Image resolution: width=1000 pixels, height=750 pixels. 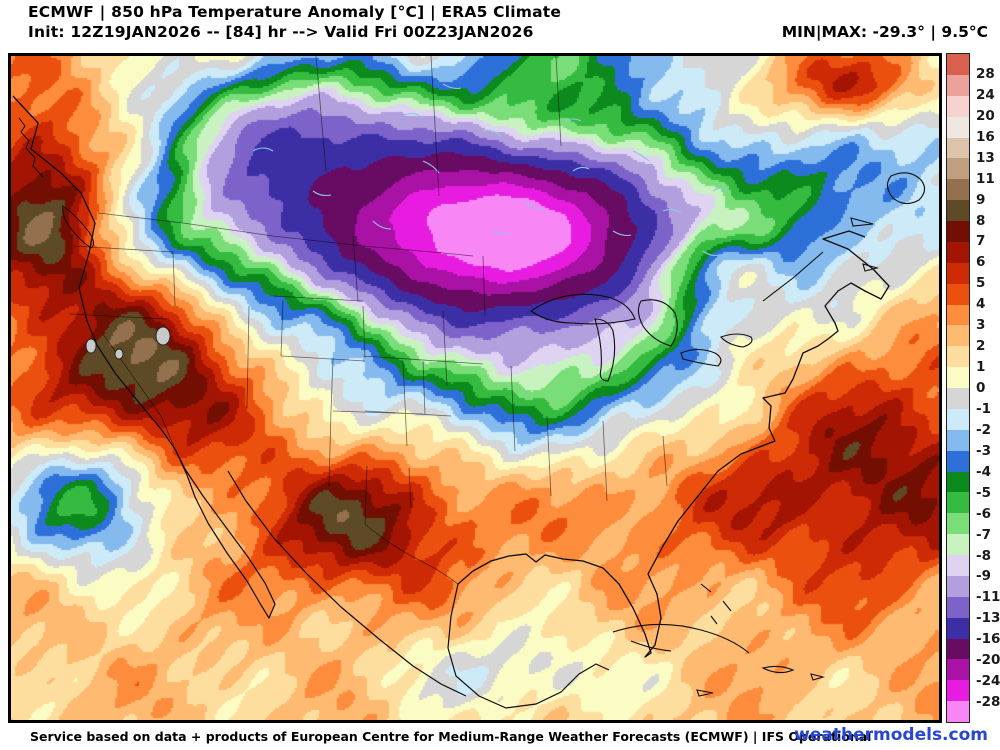 What do you see at coordinates (981, 304) in the screenshot?
I see `colorbar-tick-label: 4` at bounding box center [981, 304].